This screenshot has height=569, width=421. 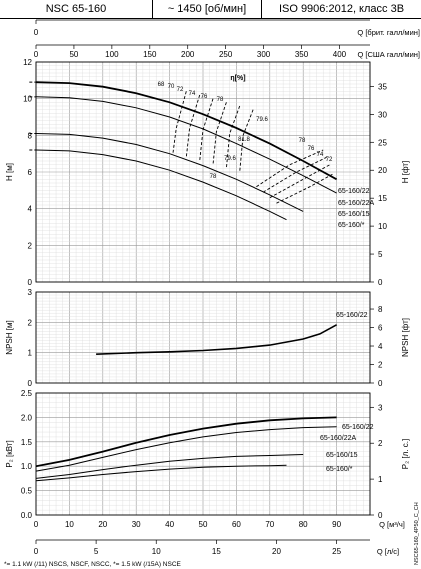 What do you see at coordinates (203, 524) in the screenshot?
I see `m3h-tick-label: 50` at bounding box center [203, 524].